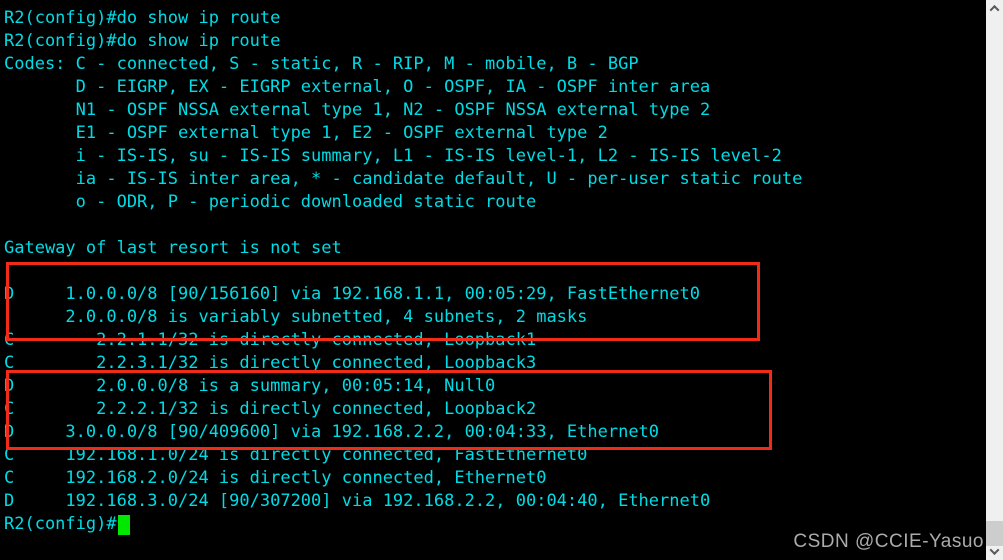  I want to click on terminal-prompt-line: R2(config)#, so click(495, 524).